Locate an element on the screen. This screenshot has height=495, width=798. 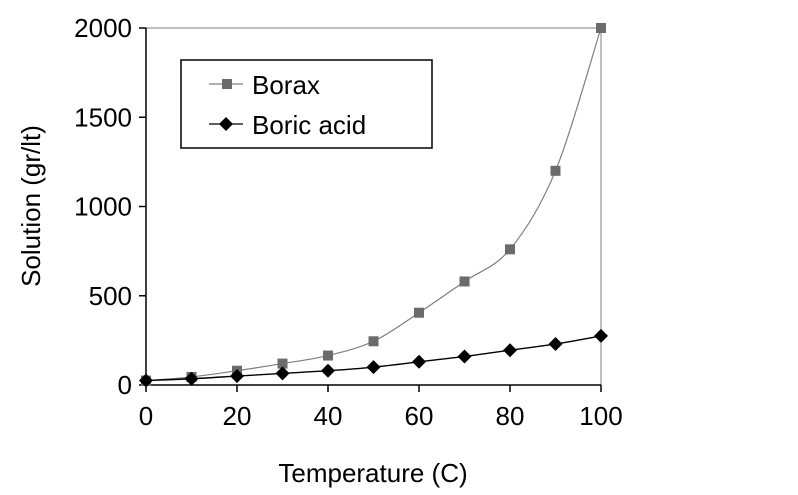
legend-marker-borax is located at coordinates (227, 84).